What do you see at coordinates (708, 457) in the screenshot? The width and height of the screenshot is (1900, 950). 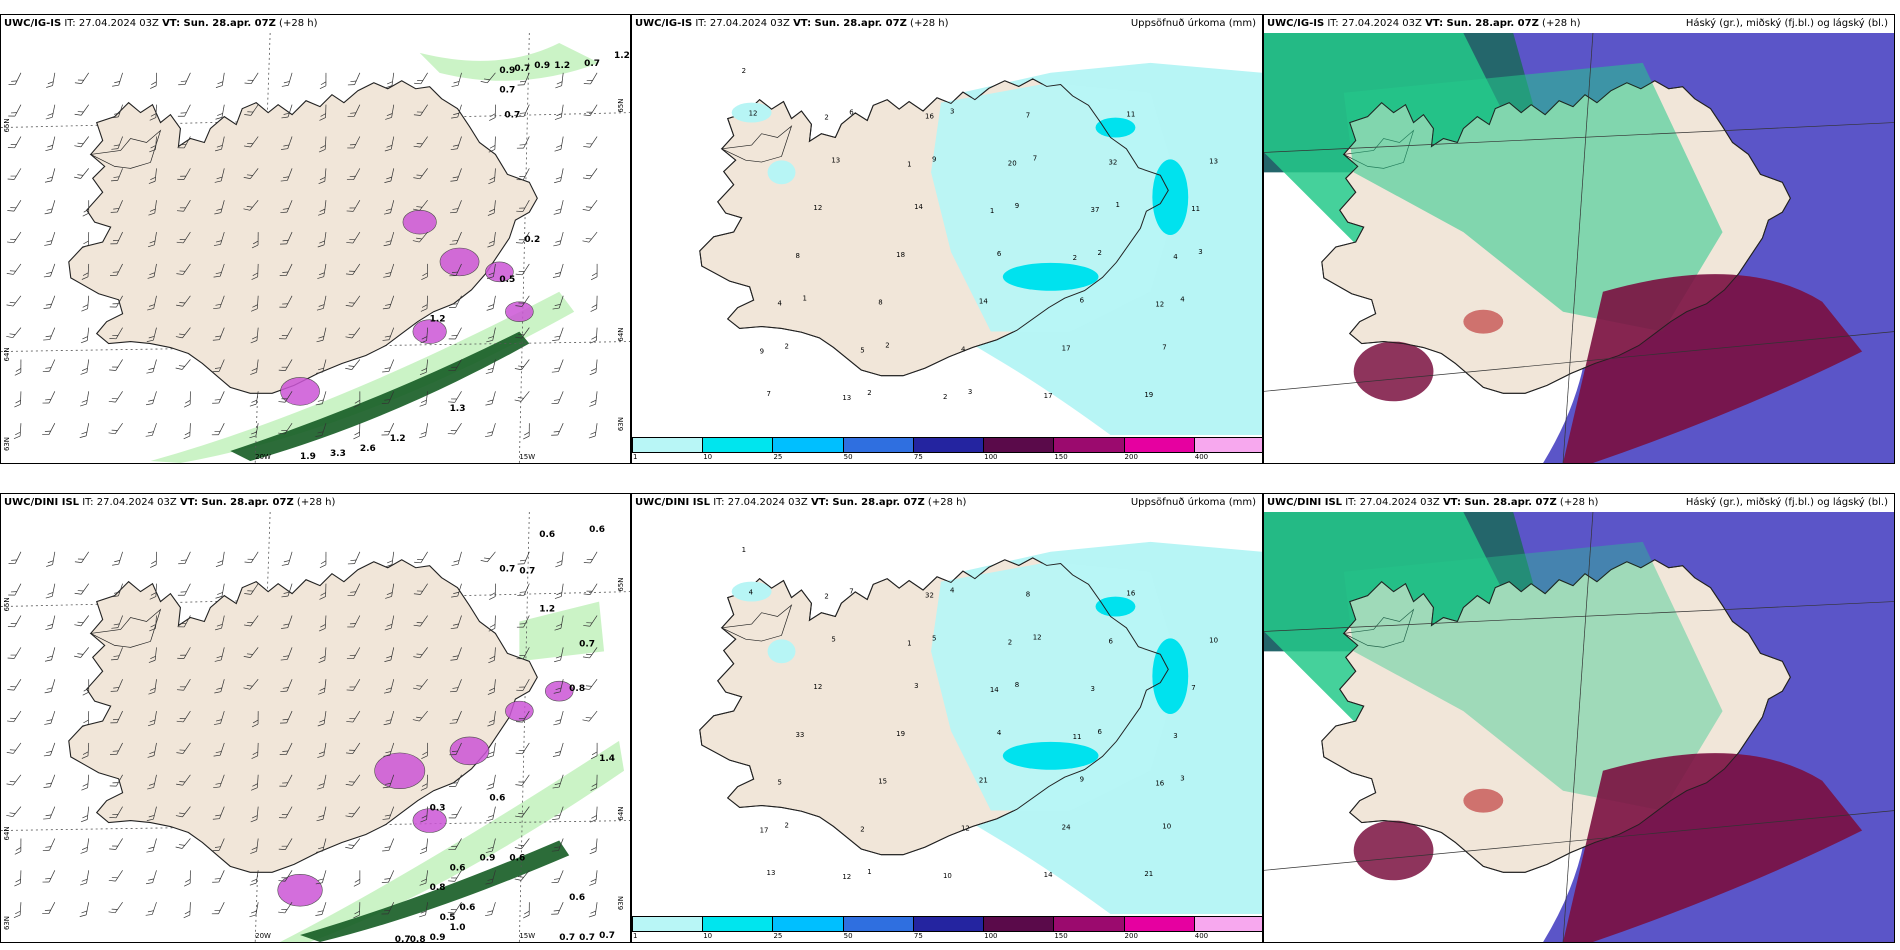 I see `colorbar-label: 10` at bounding box center [708, 457].